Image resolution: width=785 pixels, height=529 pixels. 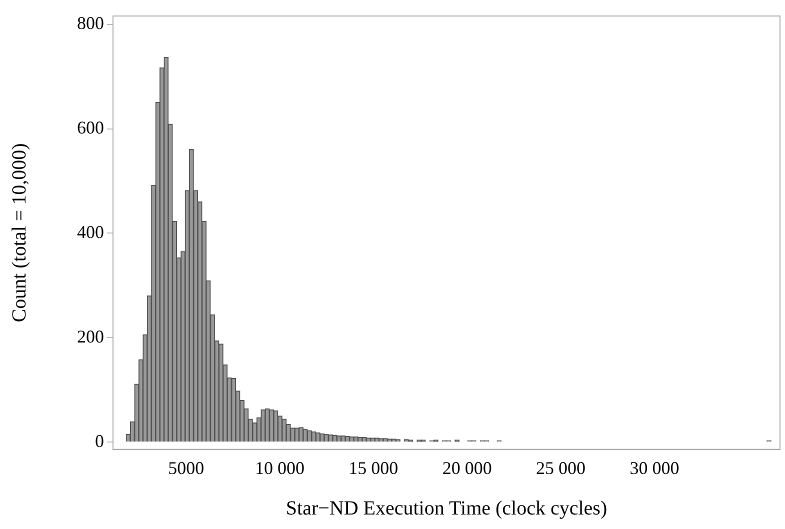 What do you see at coordinates (561, 468) in the screenshot?
I see `x-tick-label: 25 000` at bounding box center [561, 468].